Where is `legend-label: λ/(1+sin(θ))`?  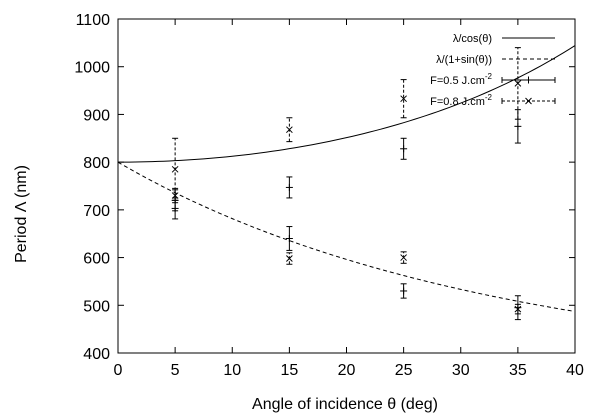
legend-label: λ/(1+sin(θ)) is located at coordinates (464, 60).